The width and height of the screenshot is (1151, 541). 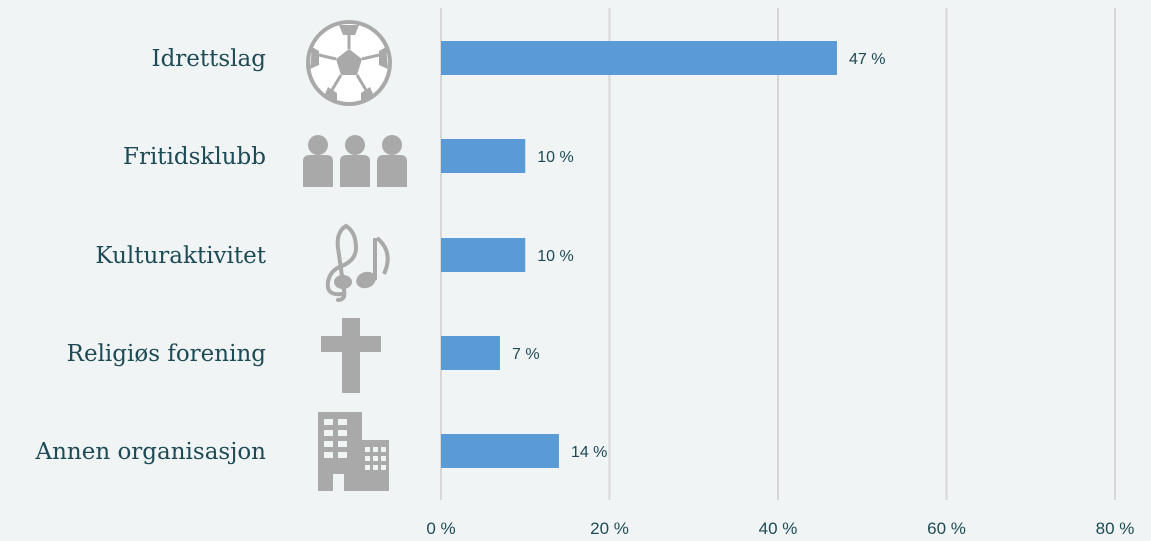 What do you see at coordinates (194, 157) in the screenshot?
I see `category-label: Fritidsklubb` at bounding box center [194, 157].